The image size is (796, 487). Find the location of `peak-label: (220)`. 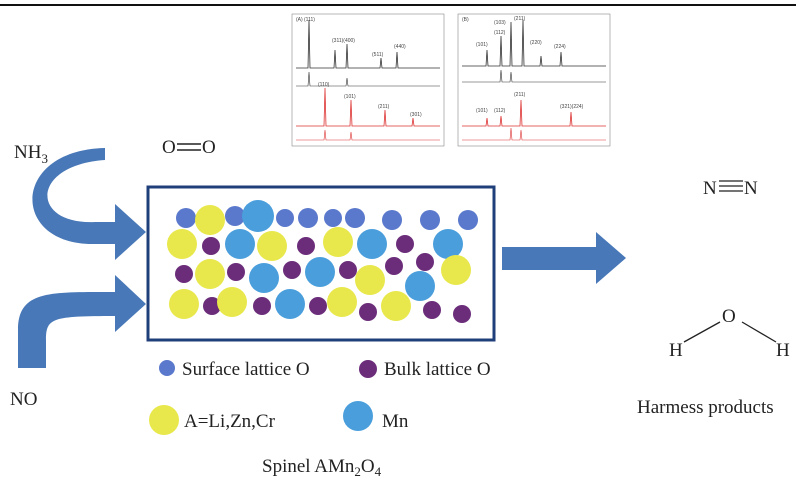

peak-label: (220) is located at coordinates (536, 43).